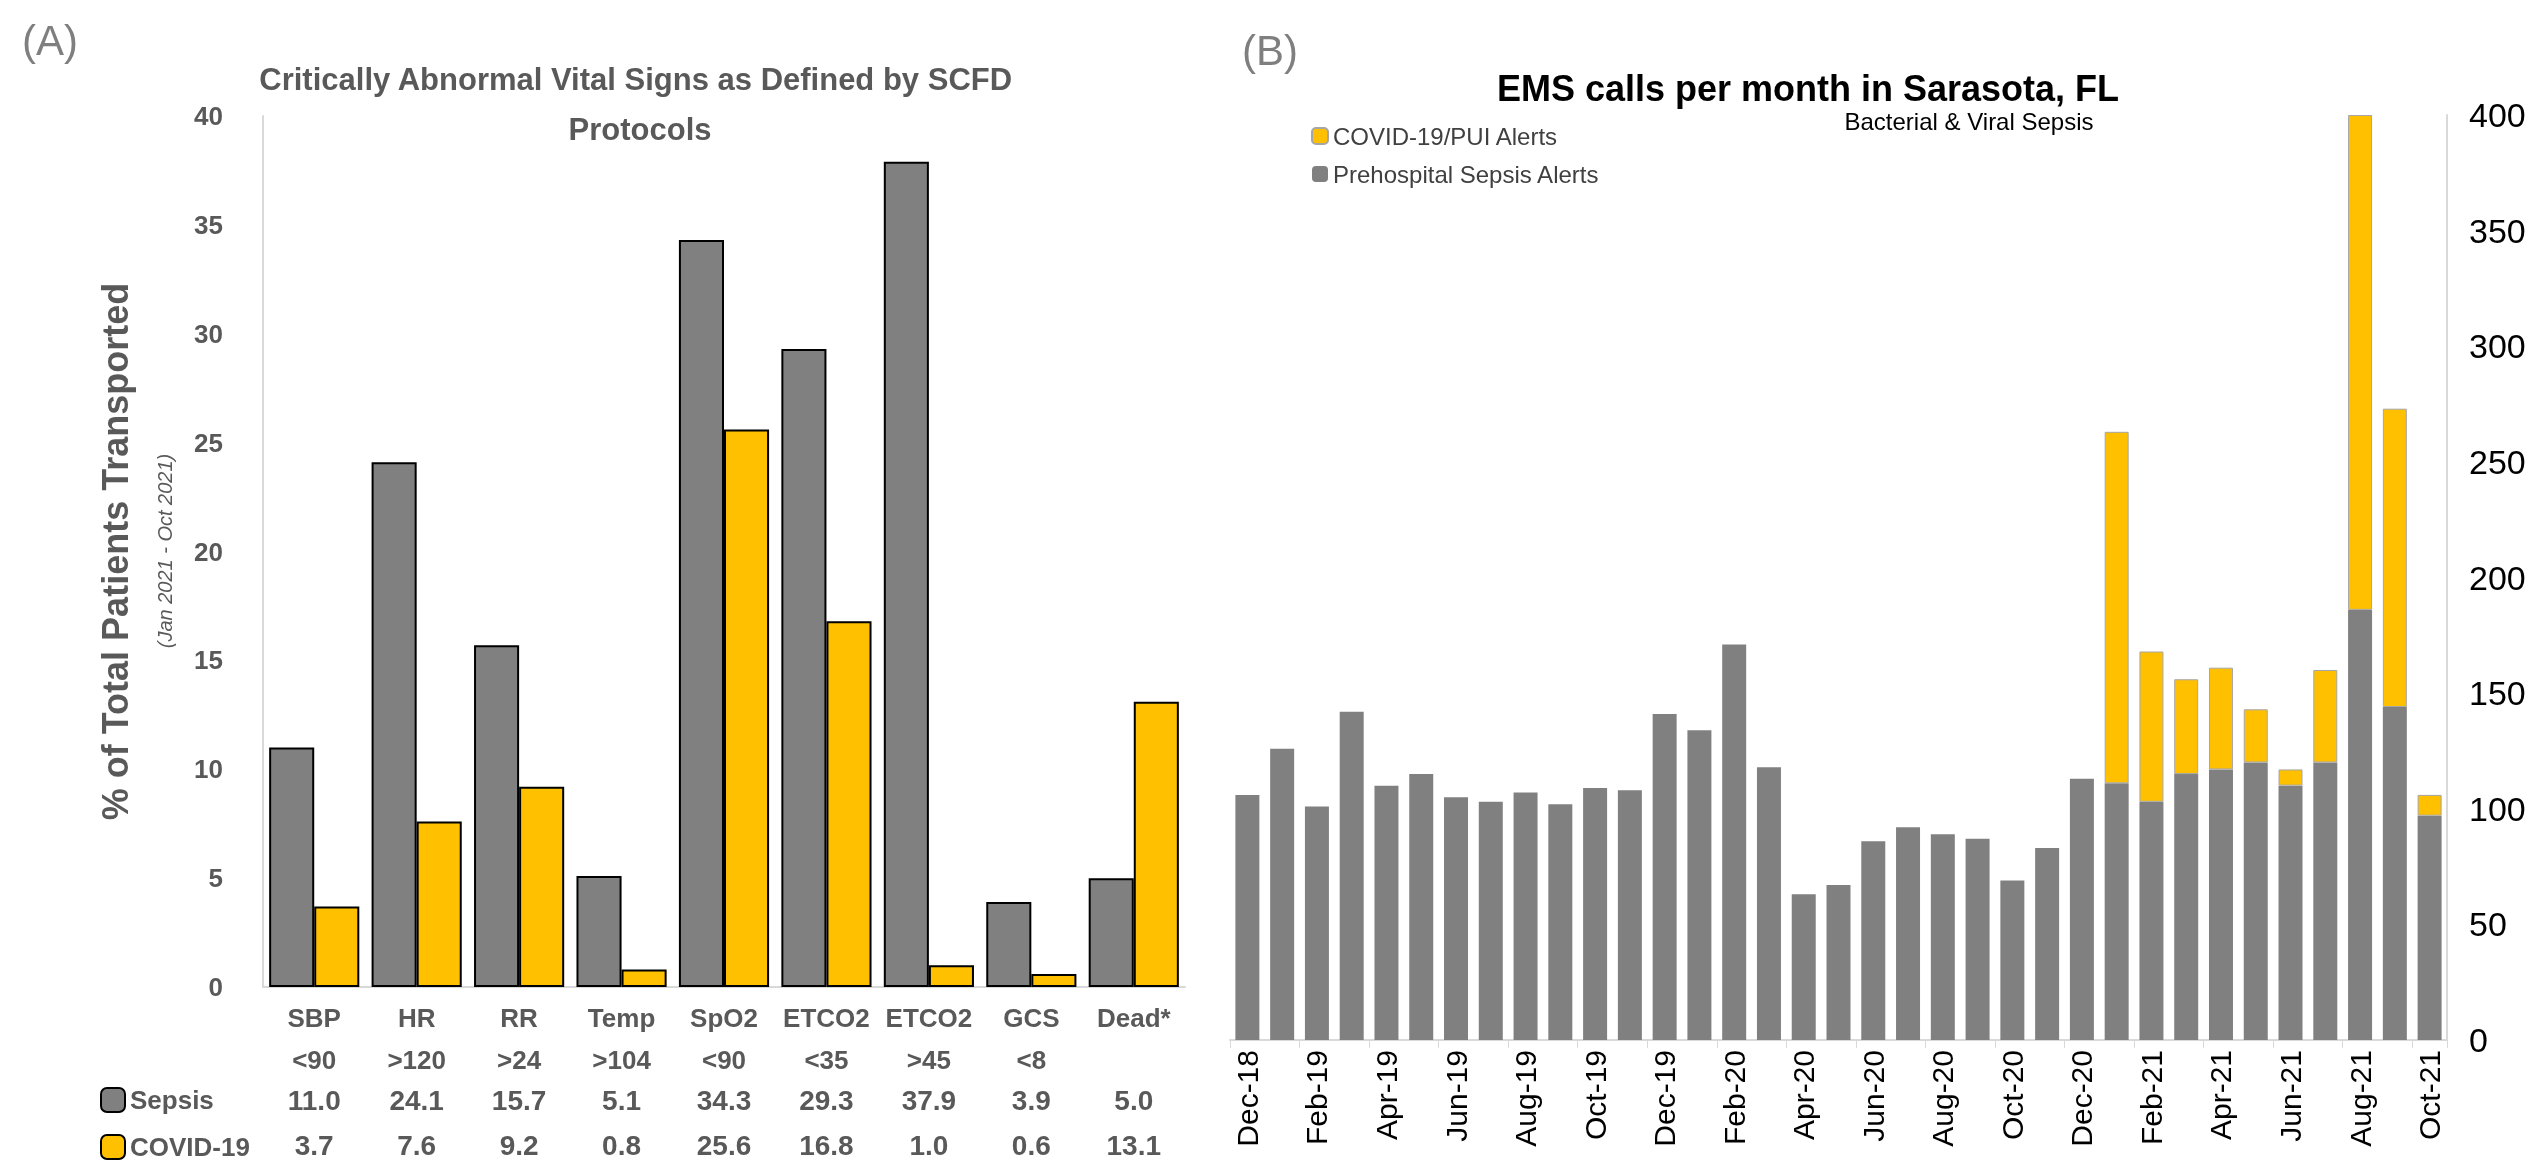 The height and width of the screenshot is (1170, 2535). Describe the element at coordinates (2497, 808) in the screenshot. I see `y-tick-label: 100` at that location.